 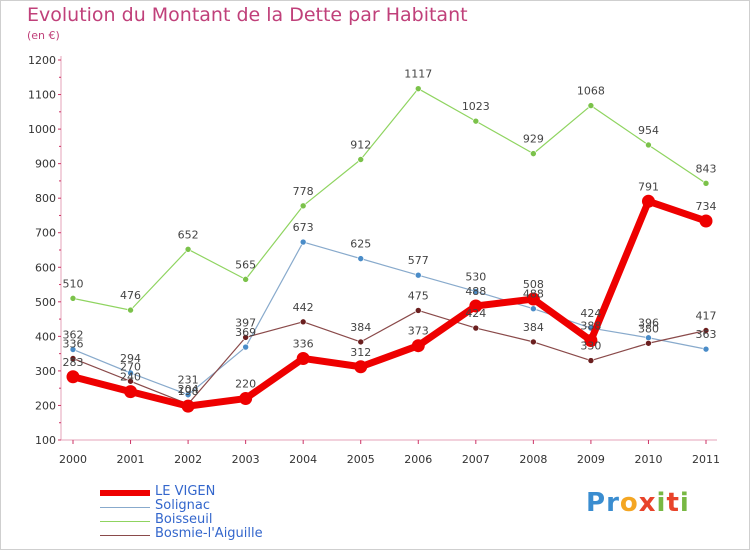 I want to click on y-tick-label: 800, so click(x=45, y=198).